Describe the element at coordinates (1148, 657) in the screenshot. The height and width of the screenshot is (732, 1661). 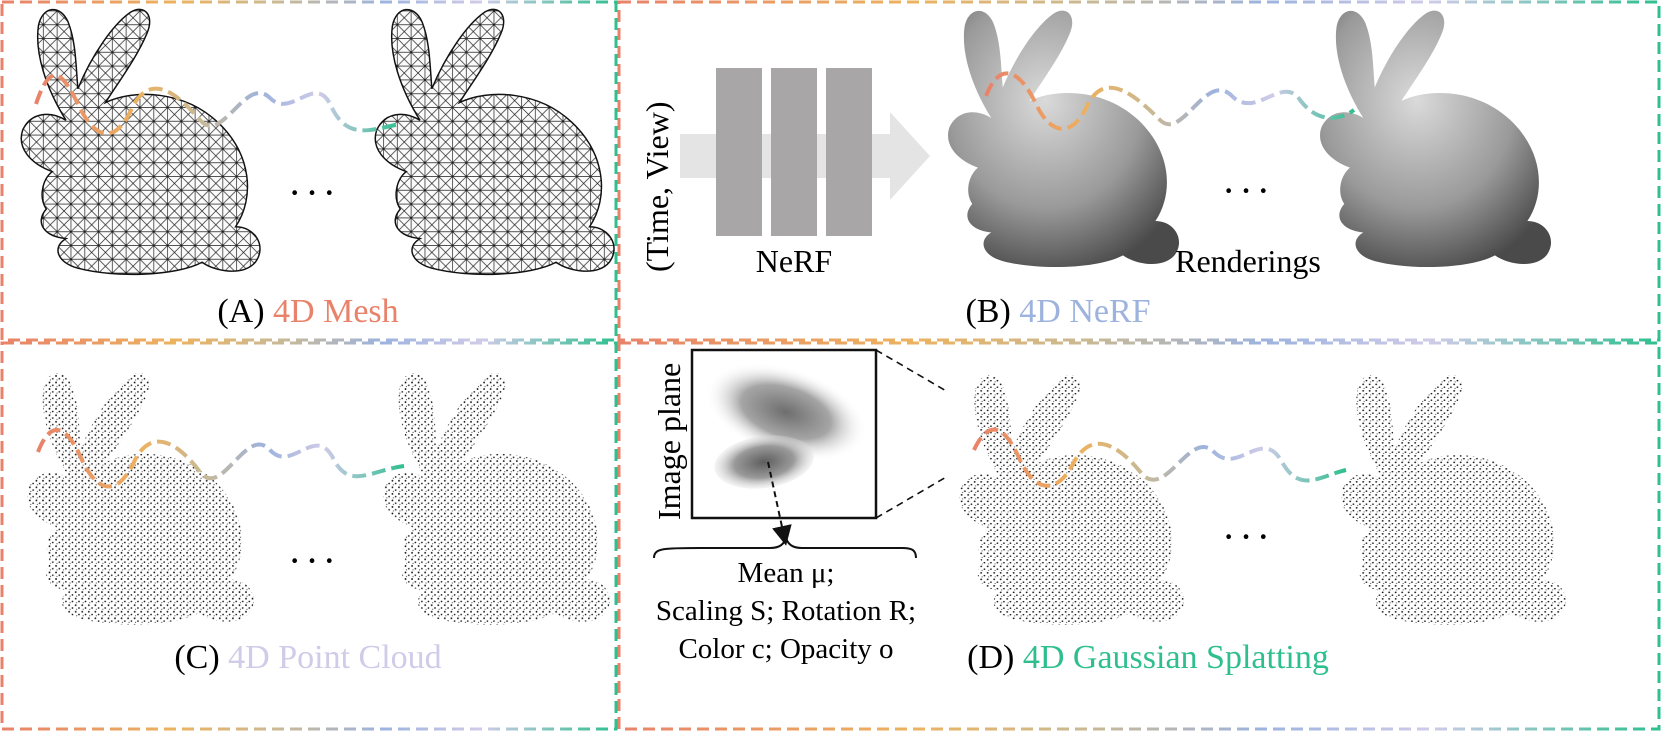
I see `panel-d-caption: (D) 4D Gaussian Splatting` at that location.